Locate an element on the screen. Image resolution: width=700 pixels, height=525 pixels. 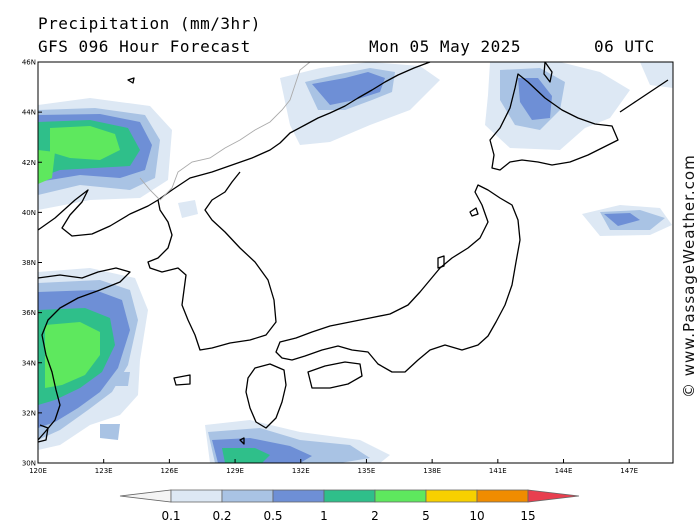
lon-label: 147E is located at coordinates (629, 471).